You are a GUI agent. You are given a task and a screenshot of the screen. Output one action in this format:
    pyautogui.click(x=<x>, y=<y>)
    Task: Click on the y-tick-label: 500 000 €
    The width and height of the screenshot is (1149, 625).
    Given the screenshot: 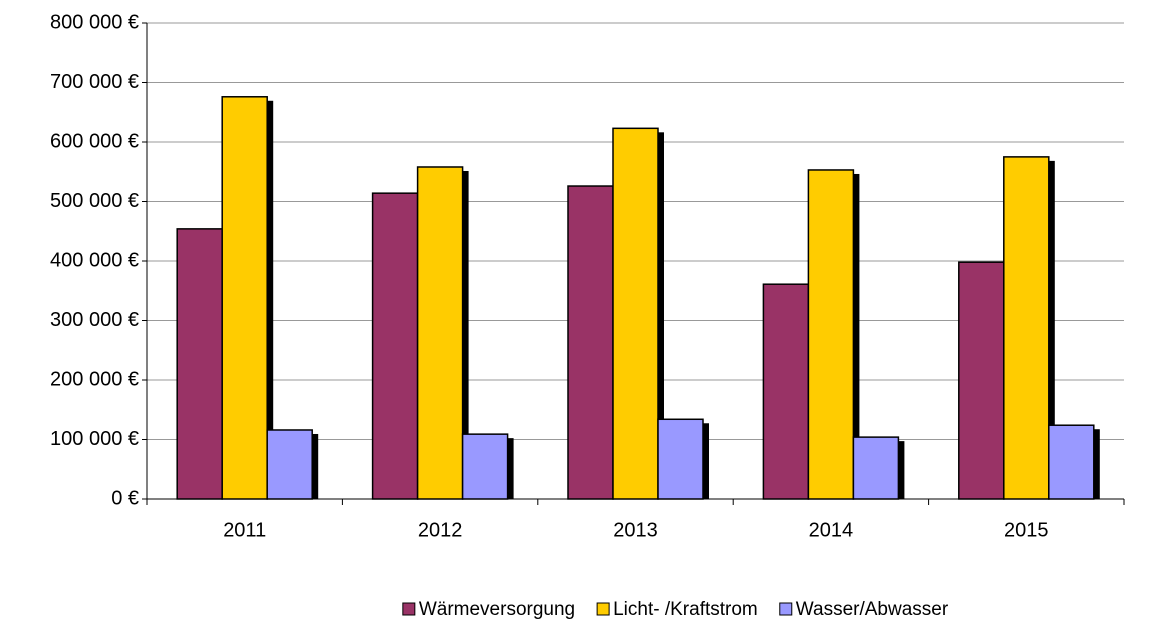 What is the action you would take?
    pyautogui.click(x=94, y=201)
    